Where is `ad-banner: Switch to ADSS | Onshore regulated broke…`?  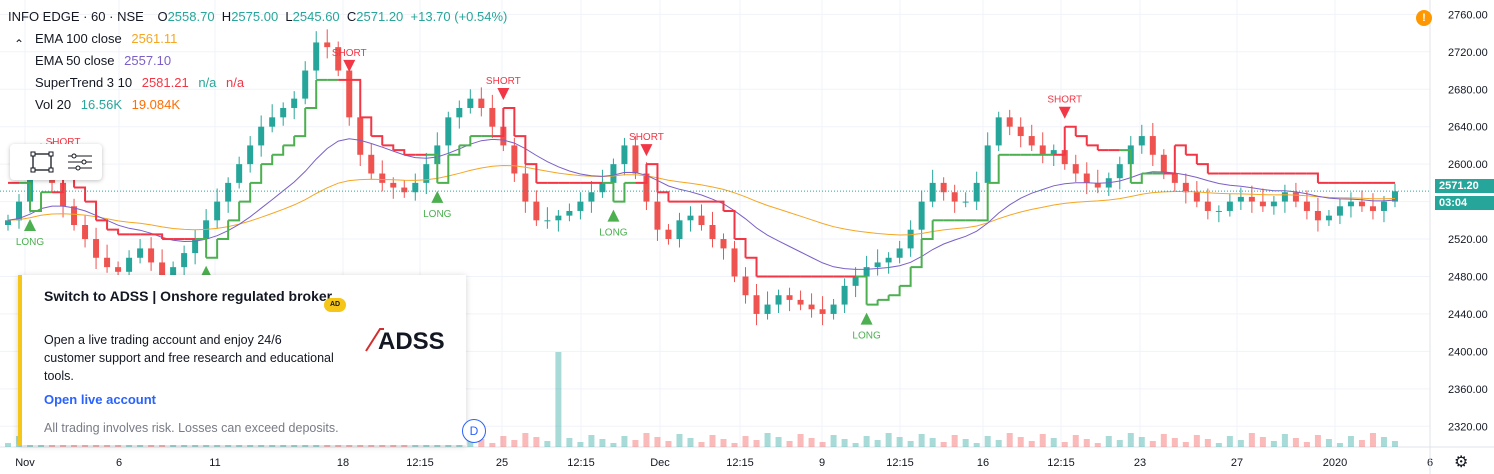
ad-banner: Switch to ADSS | Onshore regulated broke… is located at coordinates (242, 360).